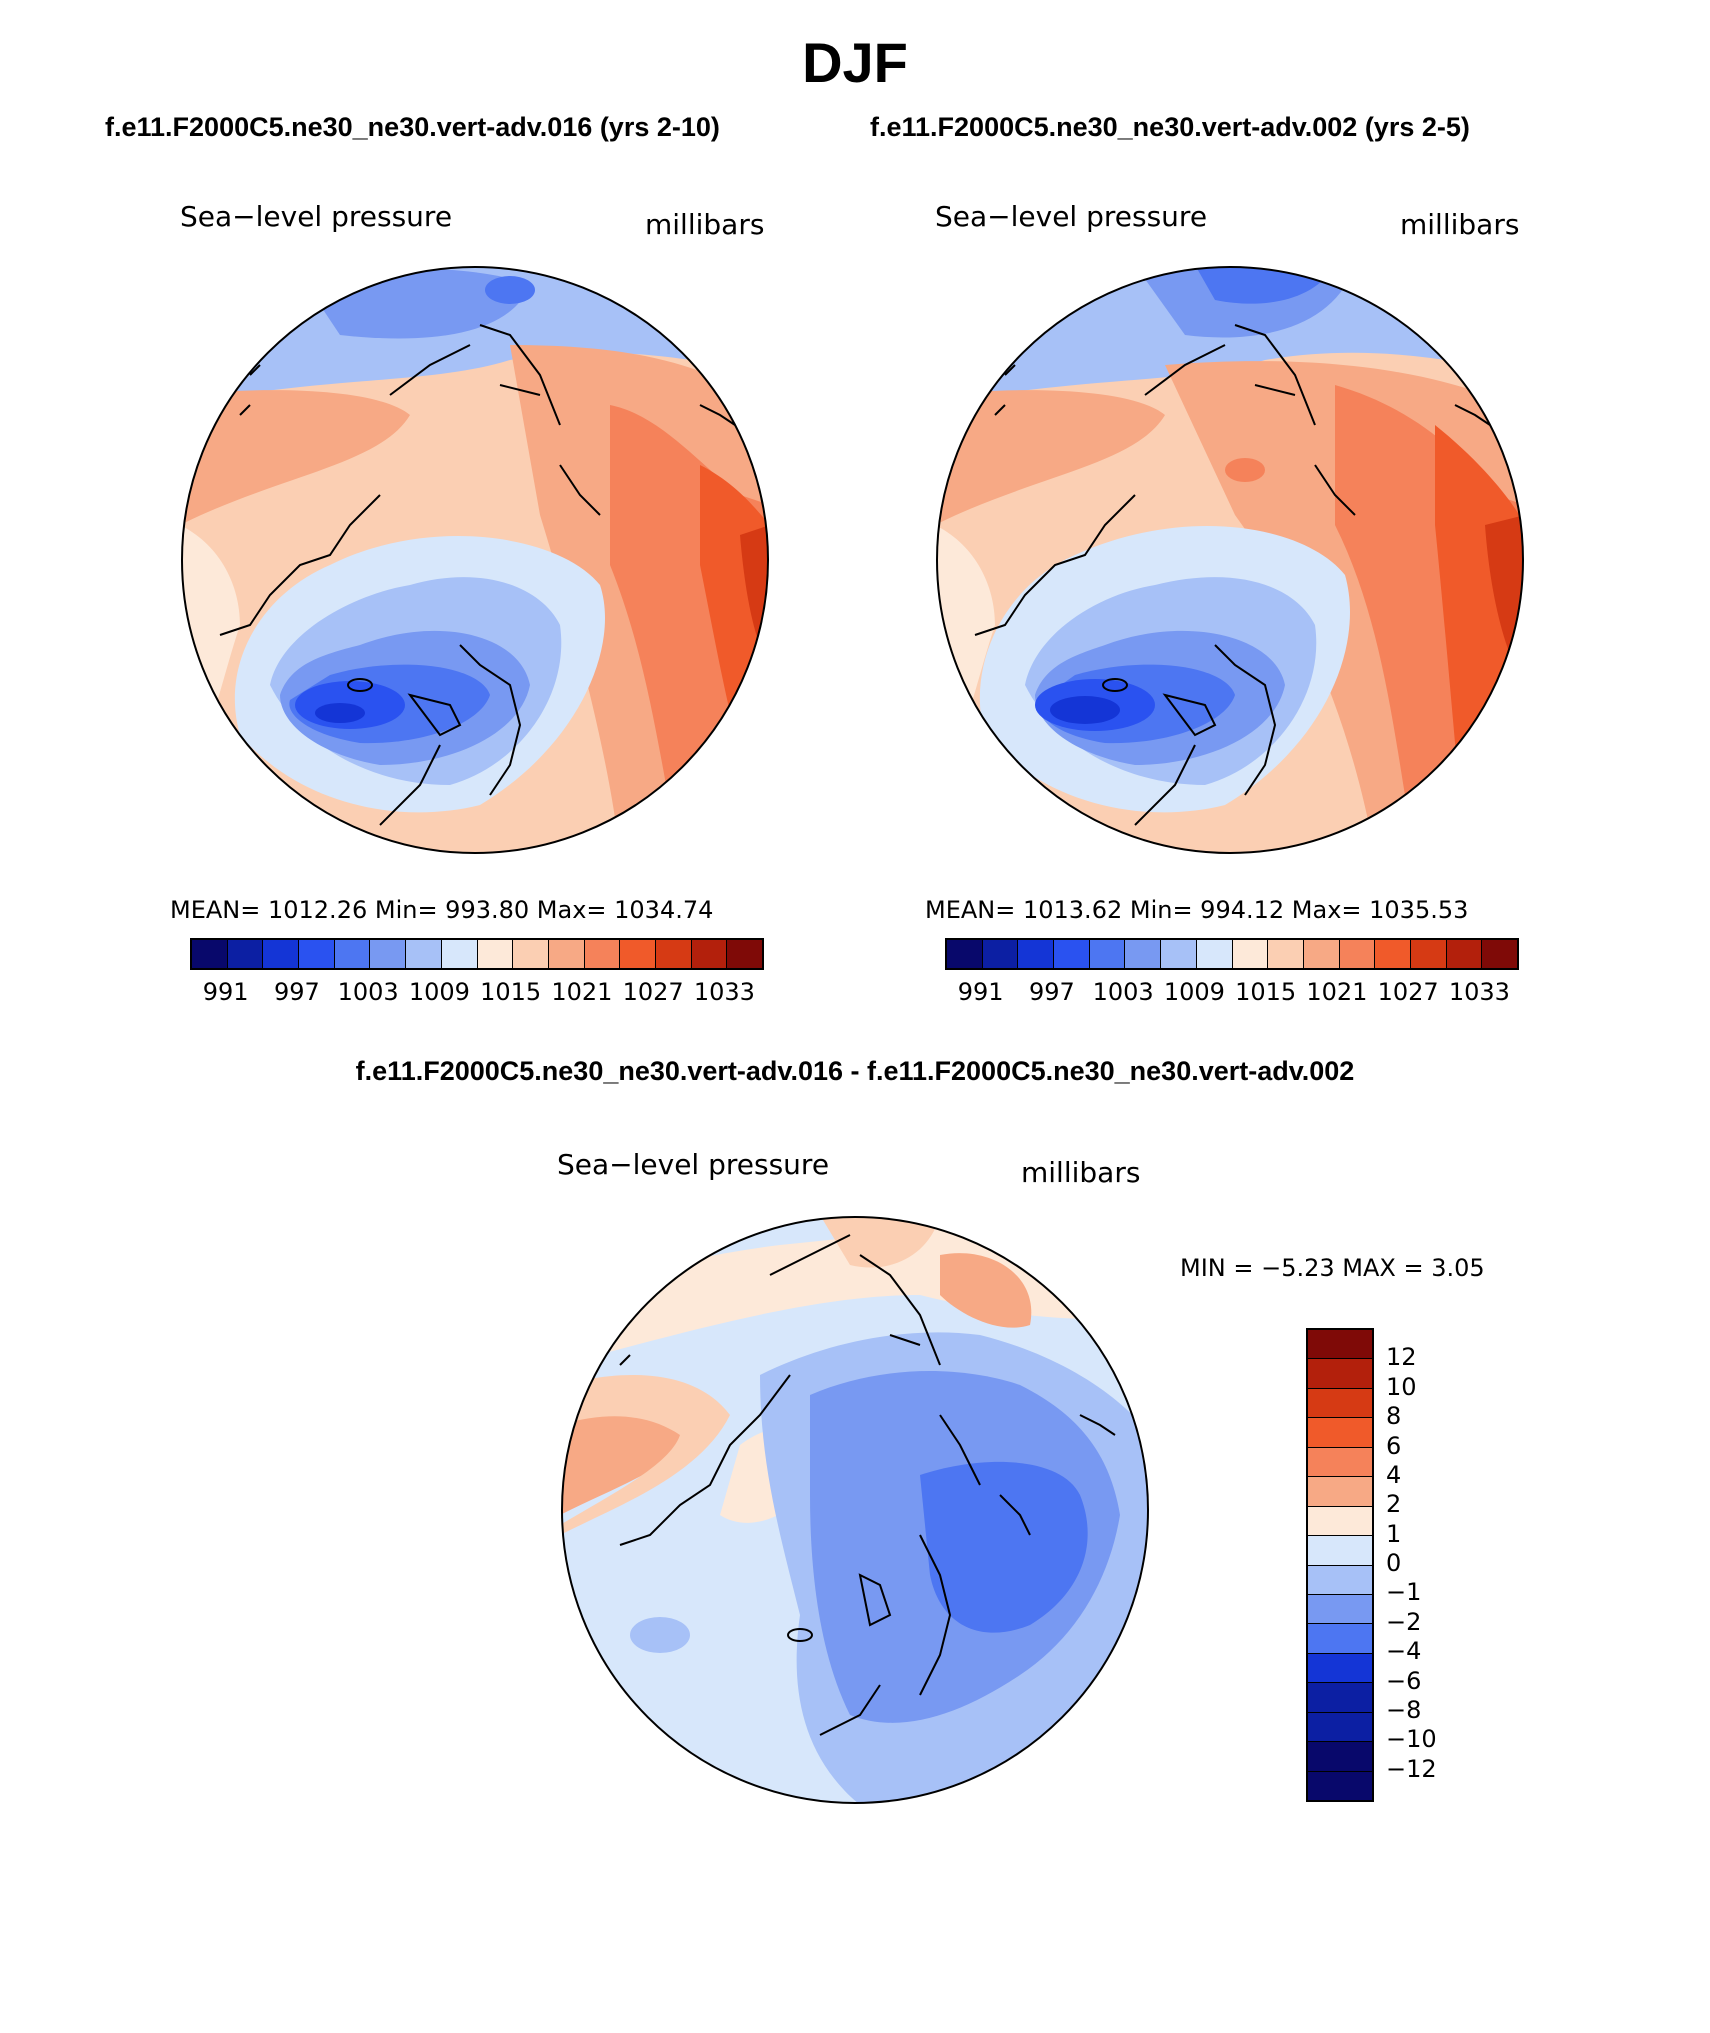 The width and height of the screenshot is (1710, 2033). What do you see at coordinates (316, 216) in the screenshot?
I see `panel1-variable: Sea−level pressure` at bounding box center [316, 216].